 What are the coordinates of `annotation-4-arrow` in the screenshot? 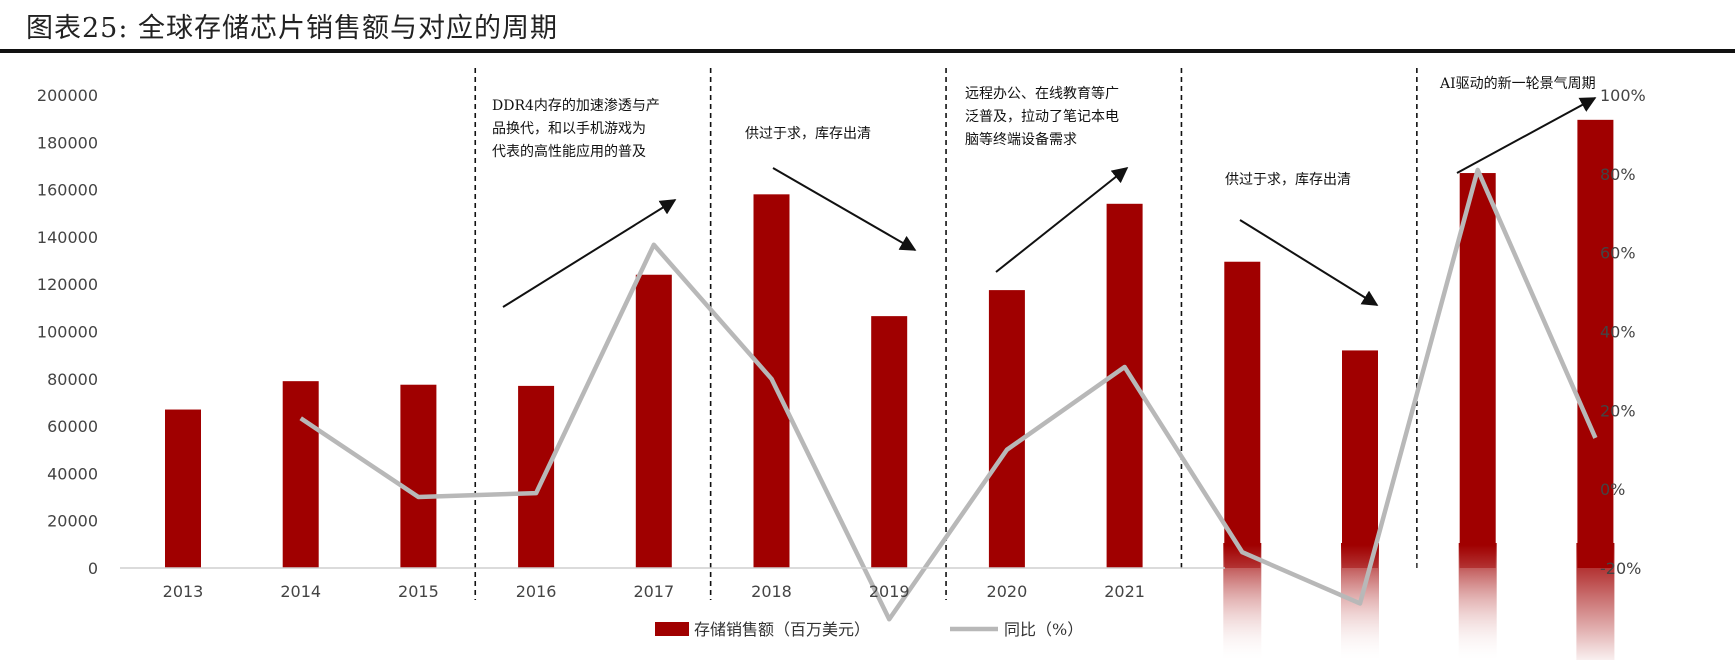 It's located at (1309, 262).